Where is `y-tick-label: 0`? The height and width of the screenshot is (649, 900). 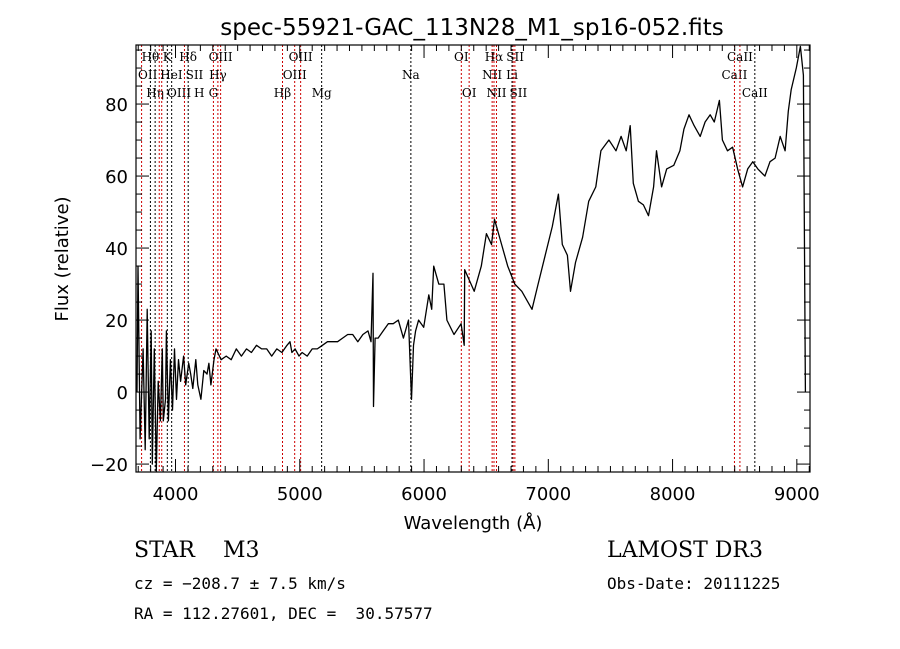 y-tick-label: 0 is located at coordinates (122, 393).